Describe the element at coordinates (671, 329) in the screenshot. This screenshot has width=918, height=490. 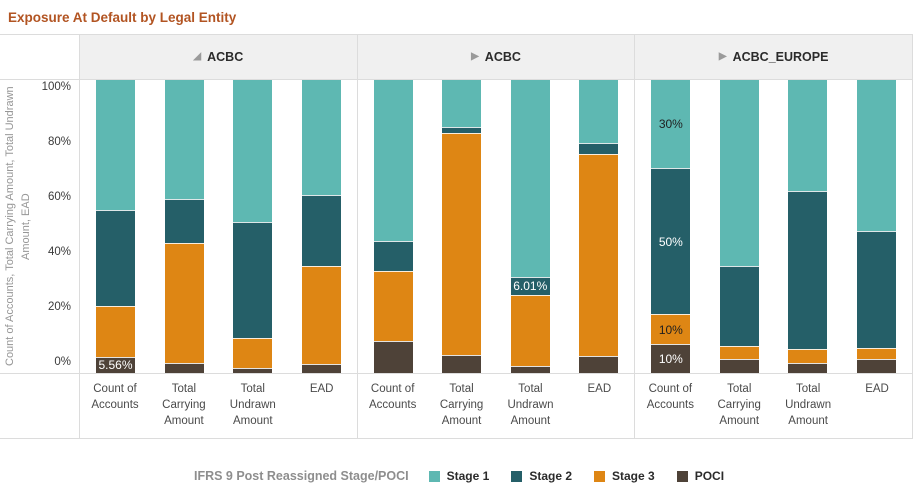
I see `bar-segment-stage-3: 10%` at that location.